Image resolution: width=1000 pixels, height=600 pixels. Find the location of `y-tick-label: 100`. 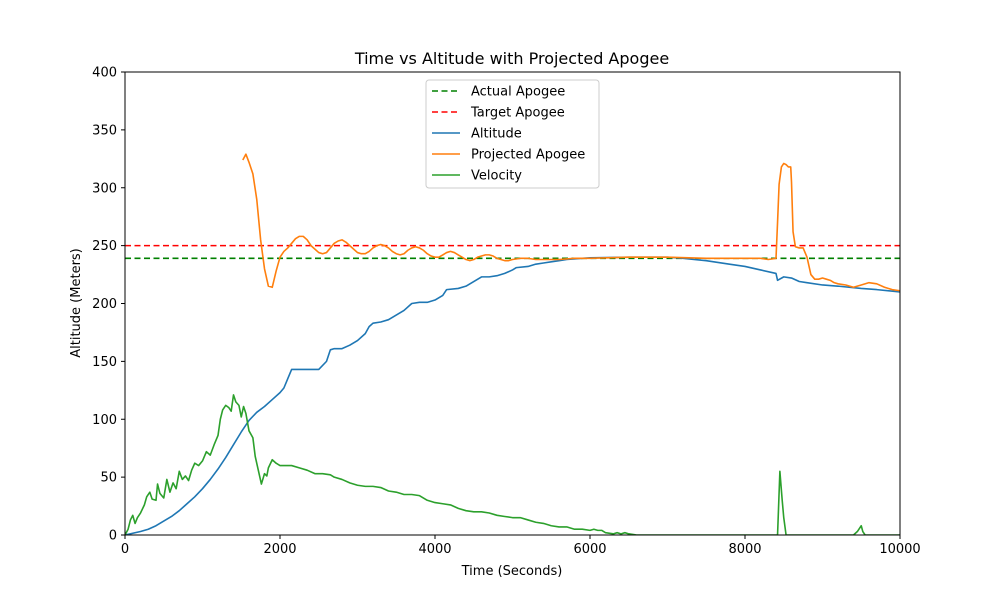

y-tick-label: 100 is located at coordinates (104, 420).